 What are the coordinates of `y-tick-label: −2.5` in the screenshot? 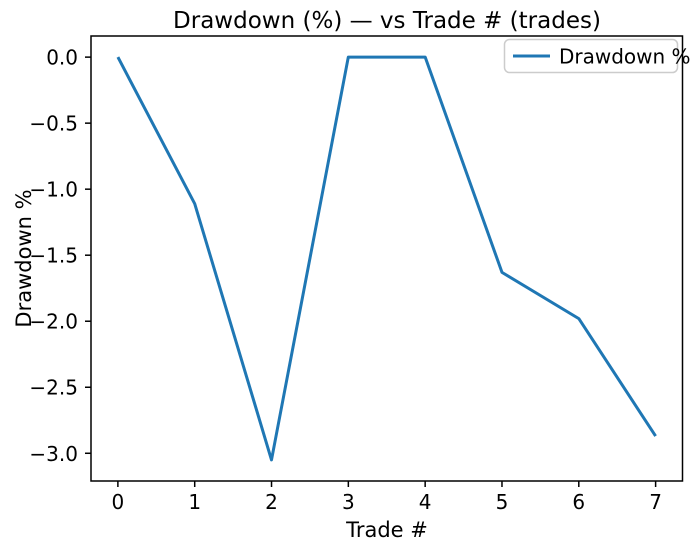 It's located at (53, 388).